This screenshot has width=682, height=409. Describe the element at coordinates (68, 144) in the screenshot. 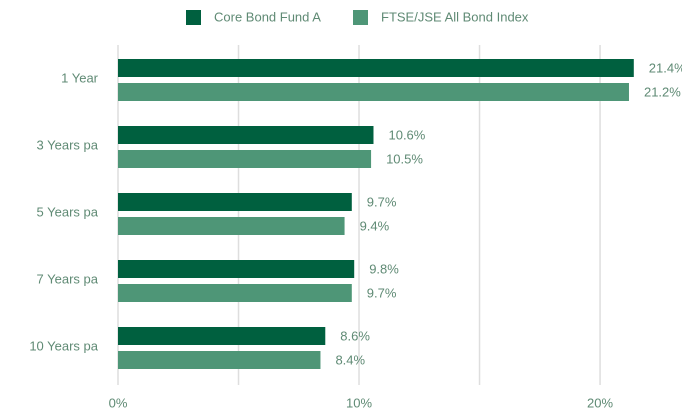

I see `y-tick-label: 3 Years pa` at that location.